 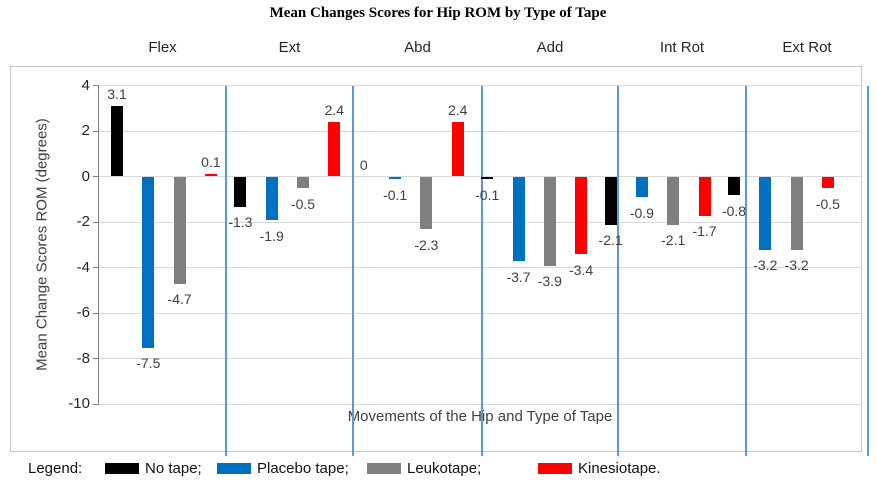 What do you see at coordinates (289, 47) in the screenshot?
I see `category-label: Ext` at bounding box center [289, 47].